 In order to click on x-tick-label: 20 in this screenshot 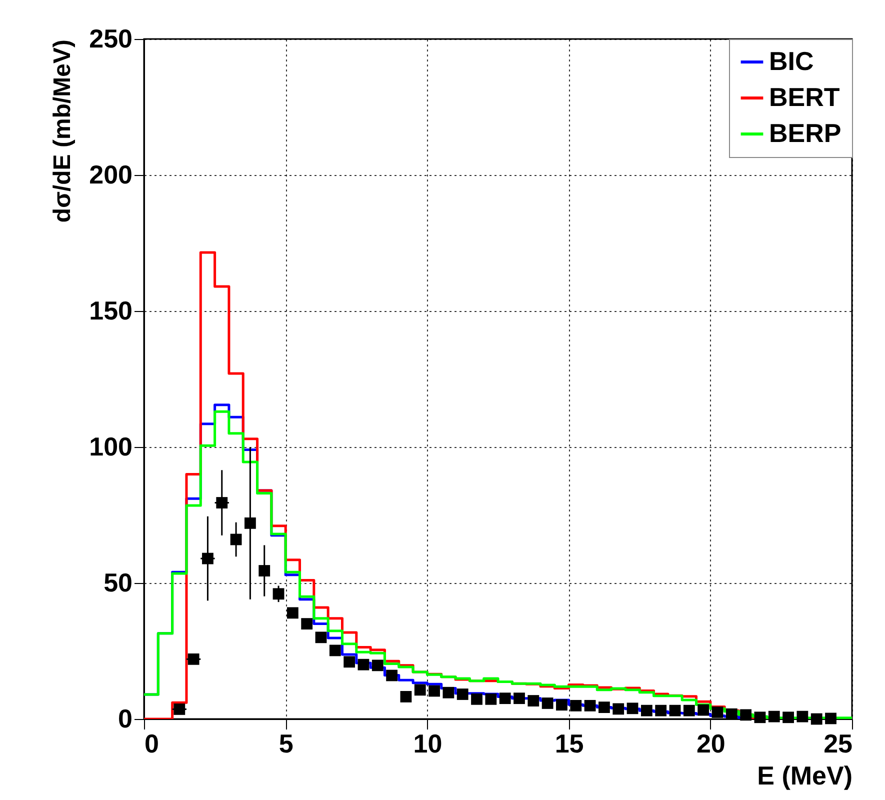, I will do `click(711, 743)`.